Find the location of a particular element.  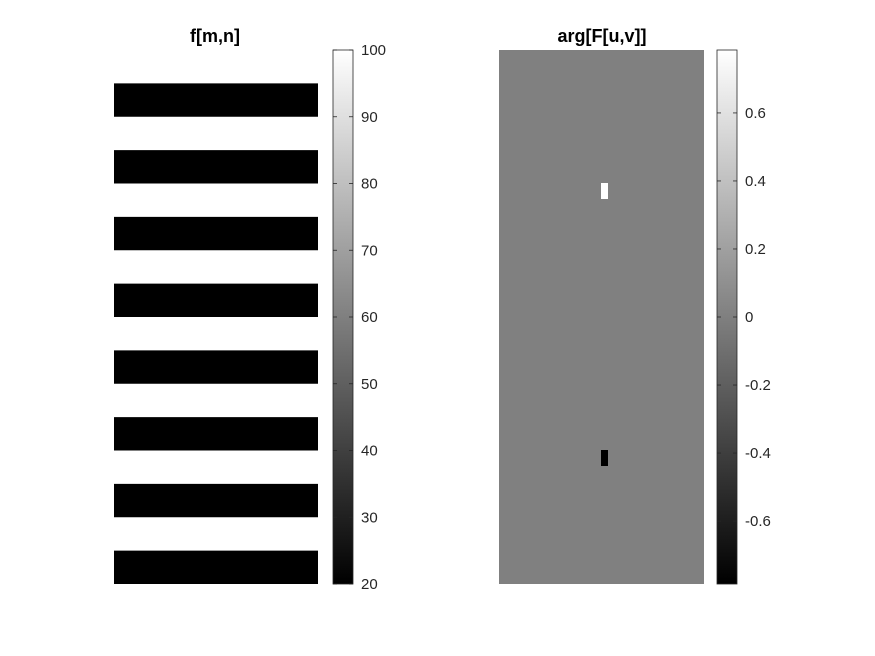

right-colorbar-tick-label: 0.6 is located at coordinates (755, 113).